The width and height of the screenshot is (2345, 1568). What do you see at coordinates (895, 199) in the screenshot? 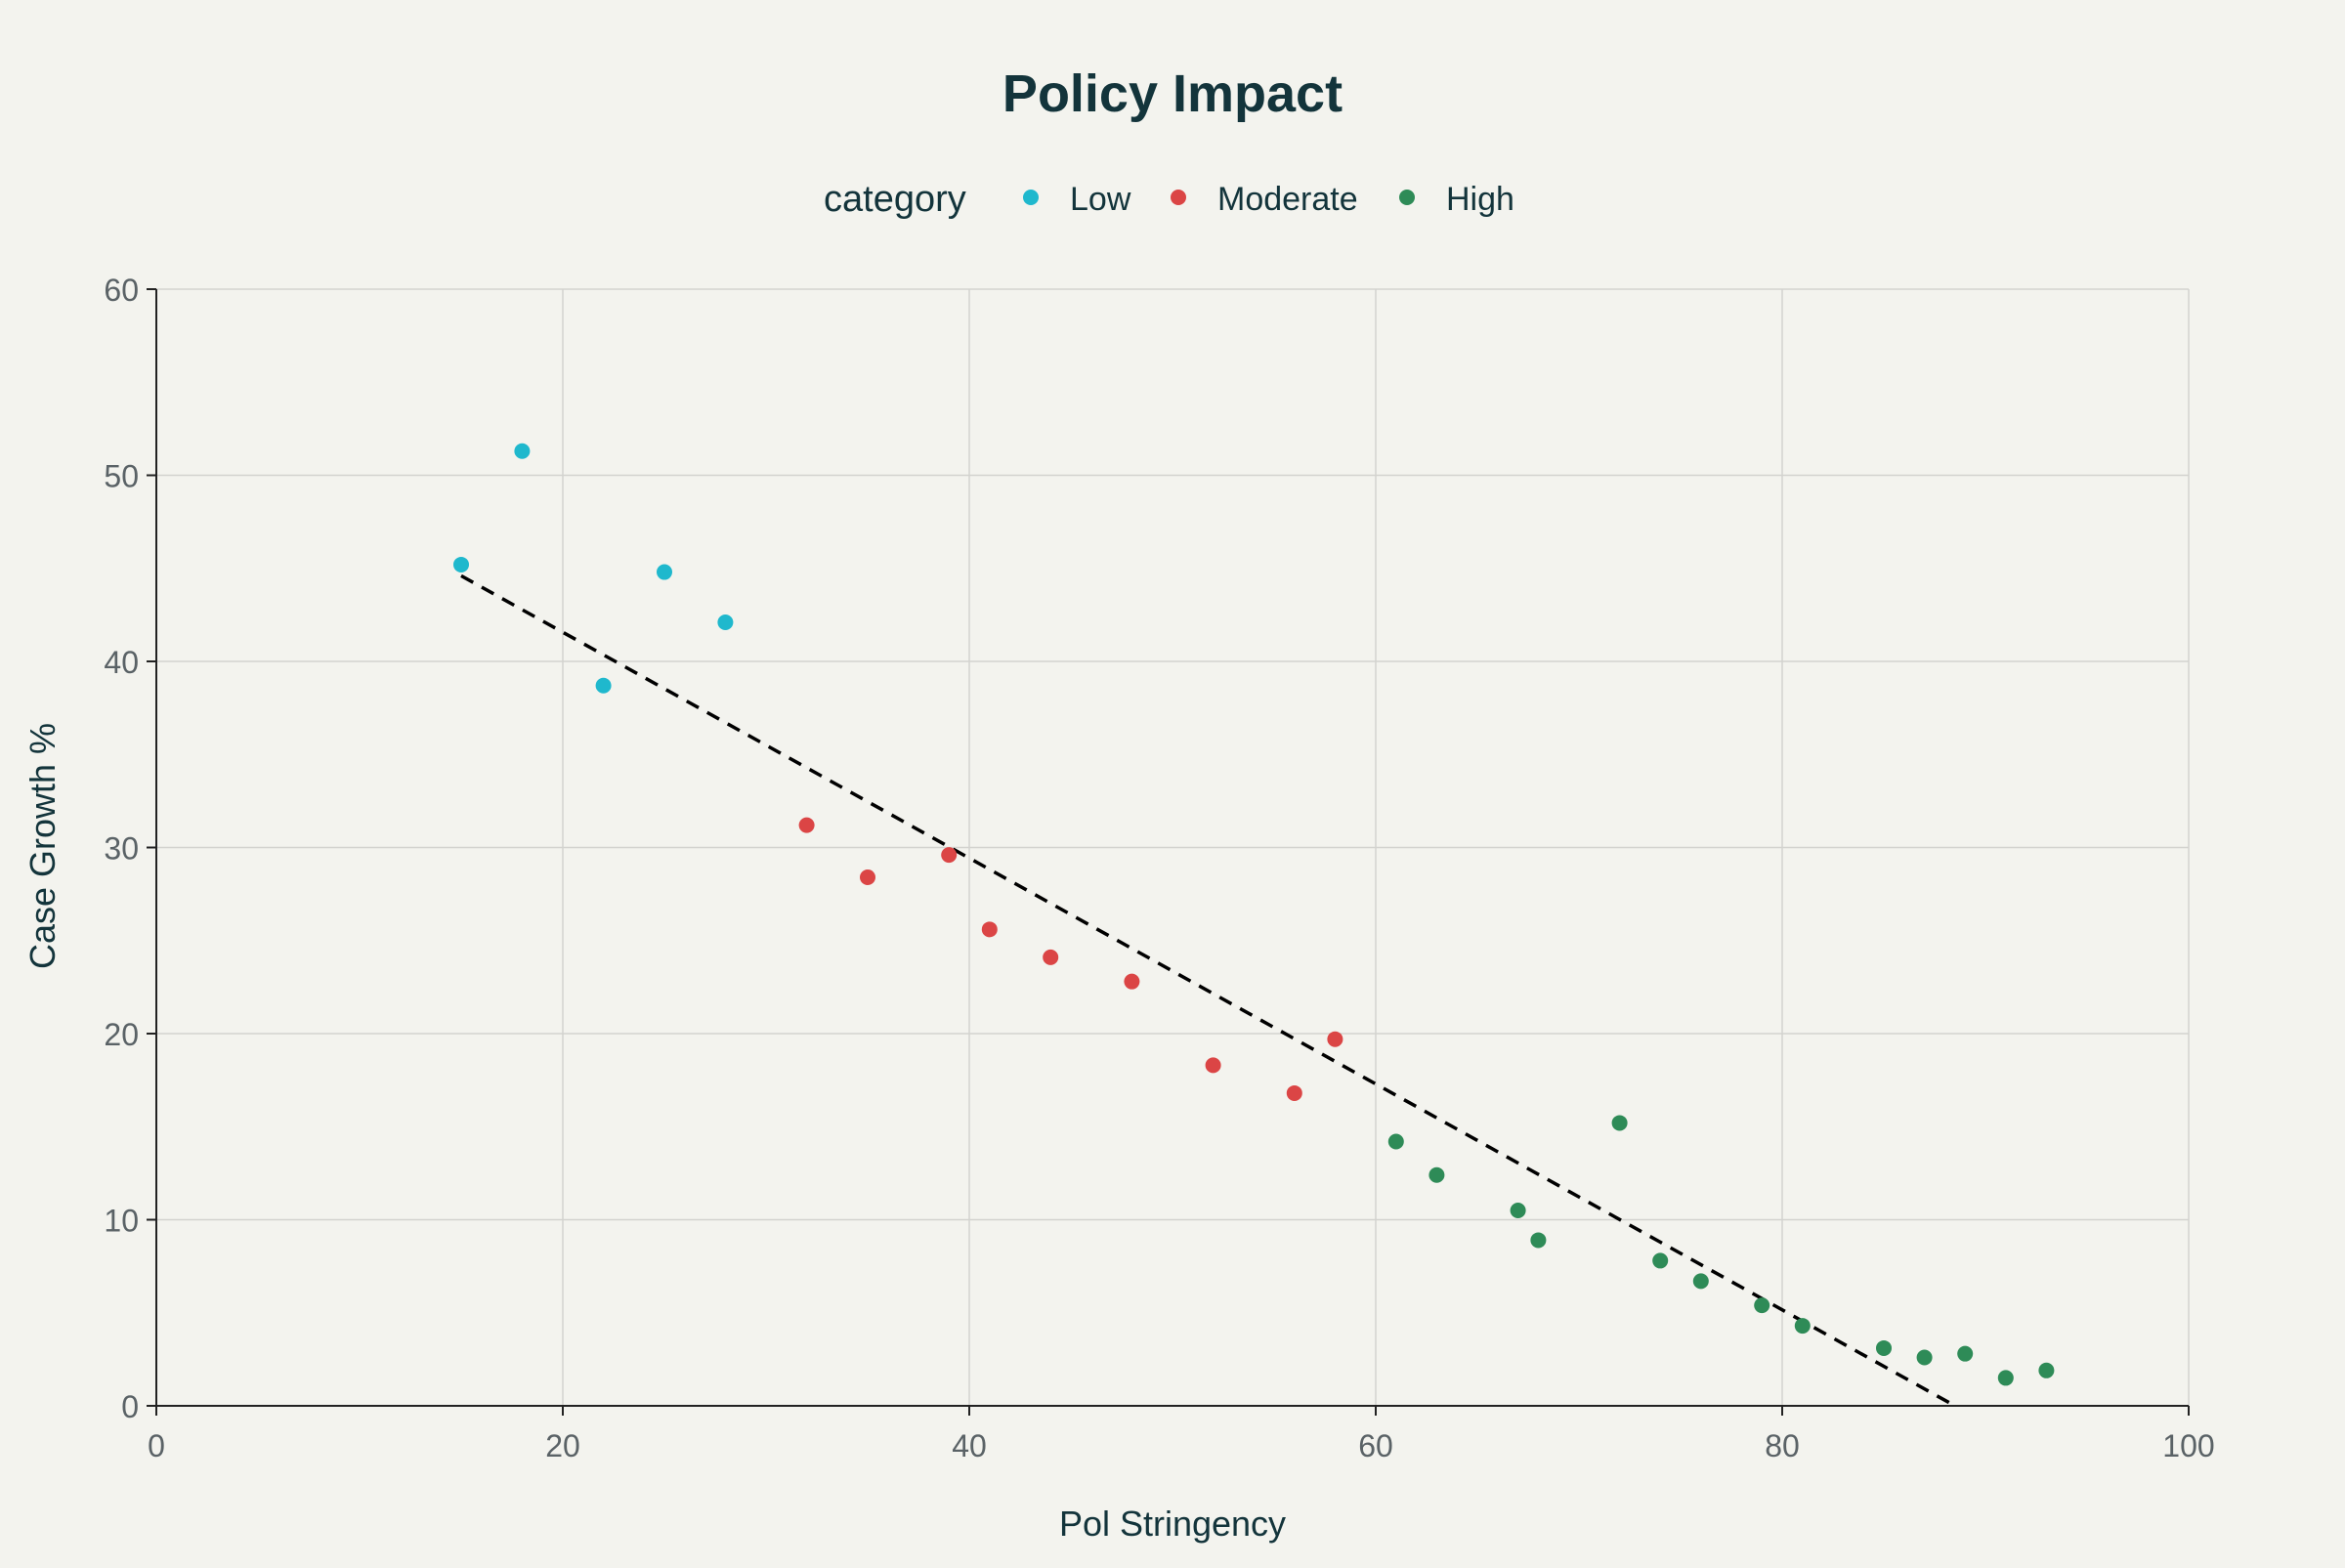
I see `legend-title: category` at bounding box center [895, 199].